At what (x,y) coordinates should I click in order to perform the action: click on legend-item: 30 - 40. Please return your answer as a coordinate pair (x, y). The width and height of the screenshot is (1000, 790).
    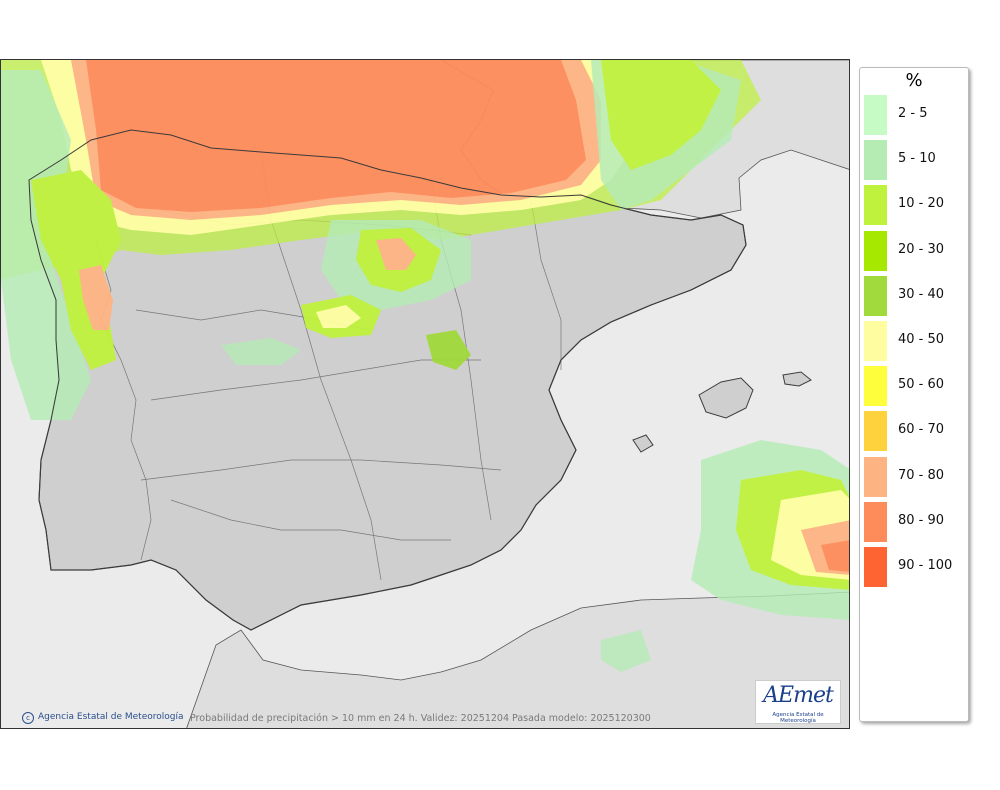
    Looking at the image, I should click on (914, 295).